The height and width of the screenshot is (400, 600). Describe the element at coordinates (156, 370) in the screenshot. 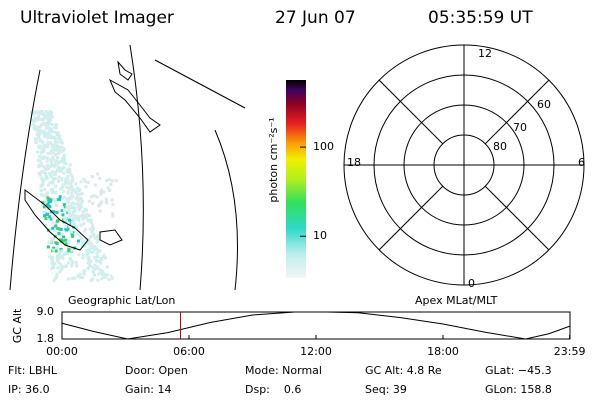

I see `status-field: Door: Open` at that location.